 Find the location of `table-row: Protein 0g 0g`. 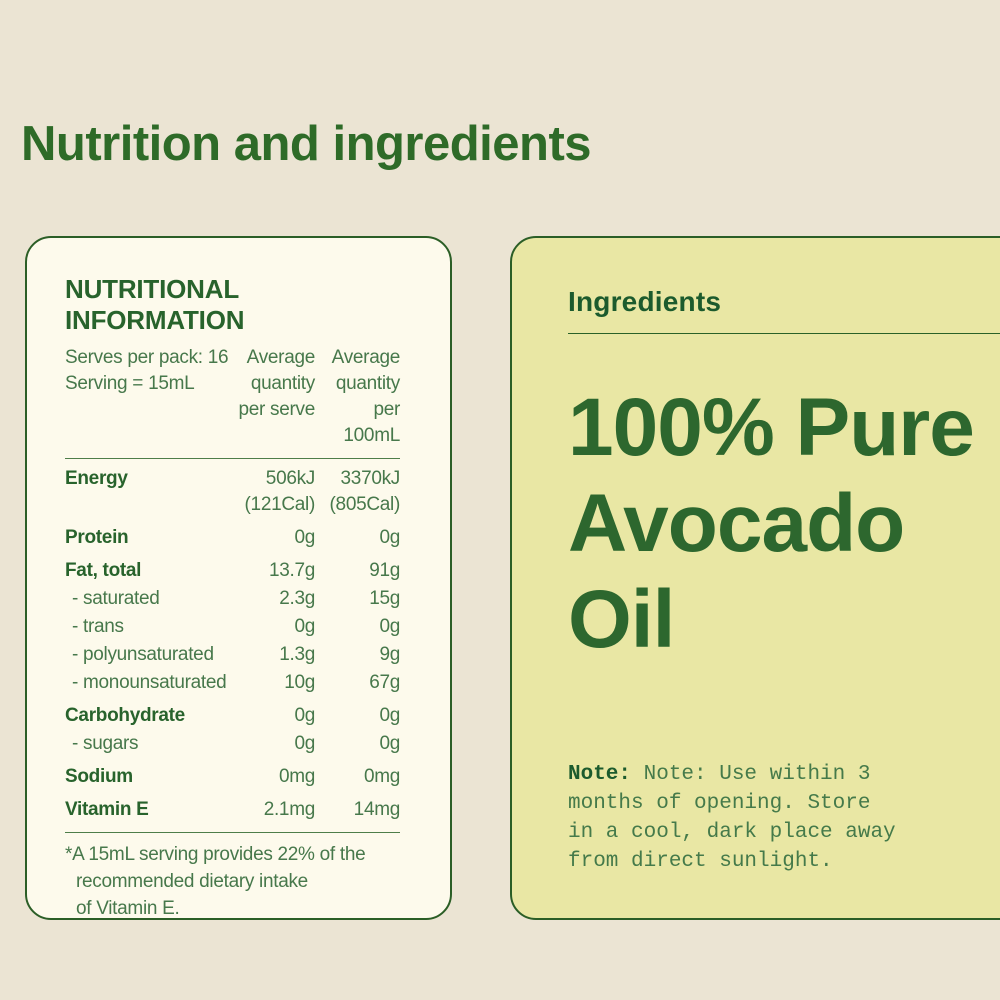

table-row: Protein 0g 0g is located at coordinates (232, 538).